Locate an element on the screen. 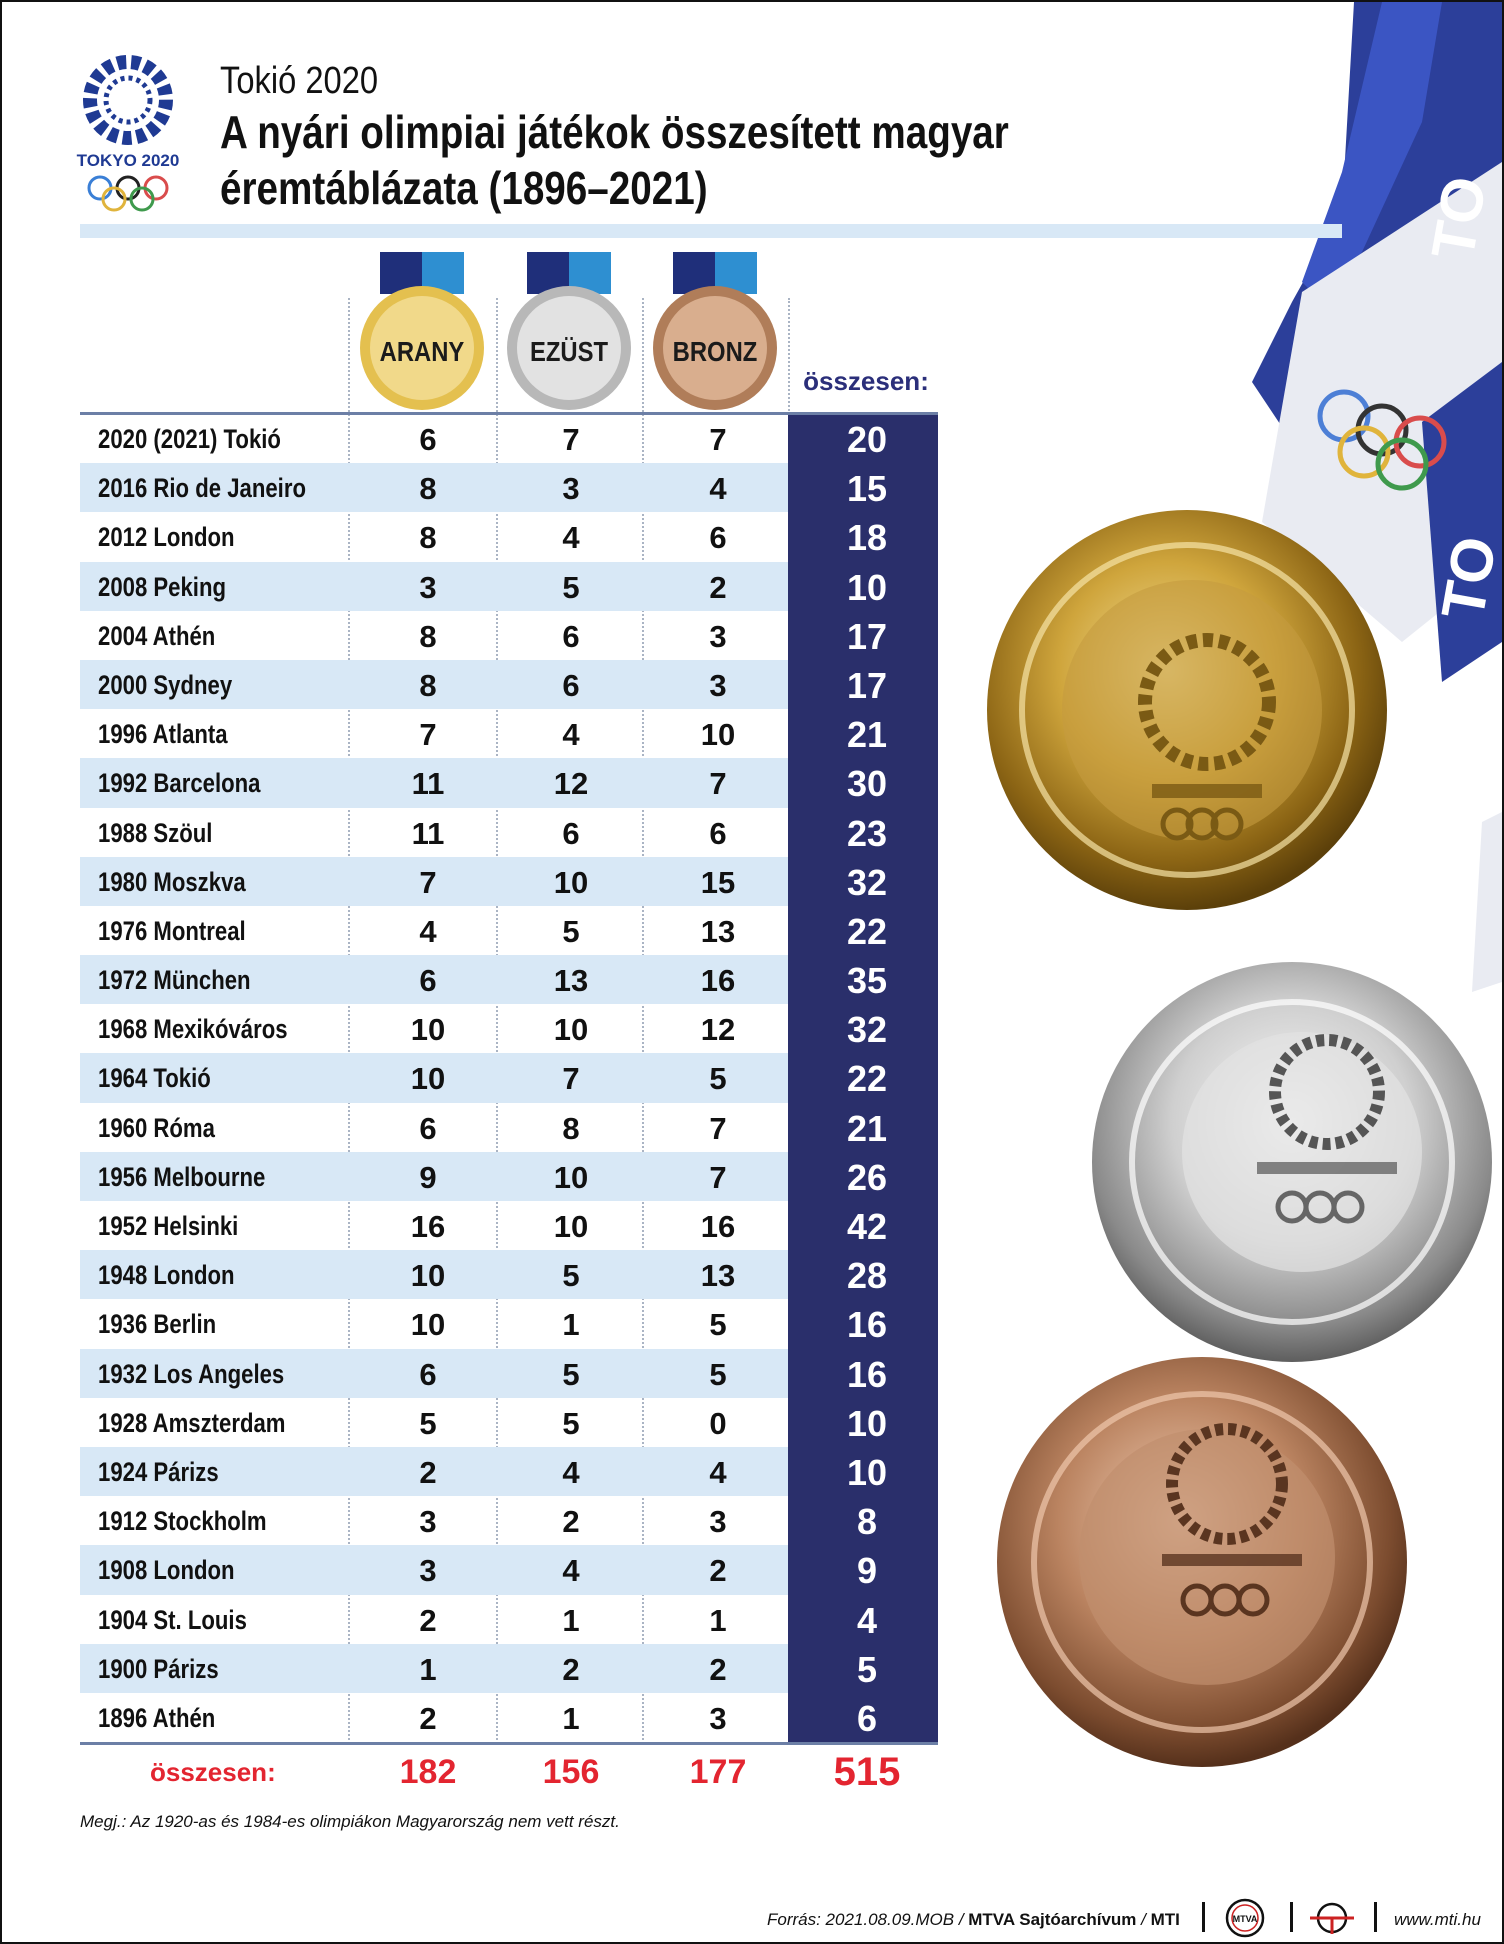 This screenshot has height=1944, width=1504. gold-medal-icon is located at coordinates (1187, 710).